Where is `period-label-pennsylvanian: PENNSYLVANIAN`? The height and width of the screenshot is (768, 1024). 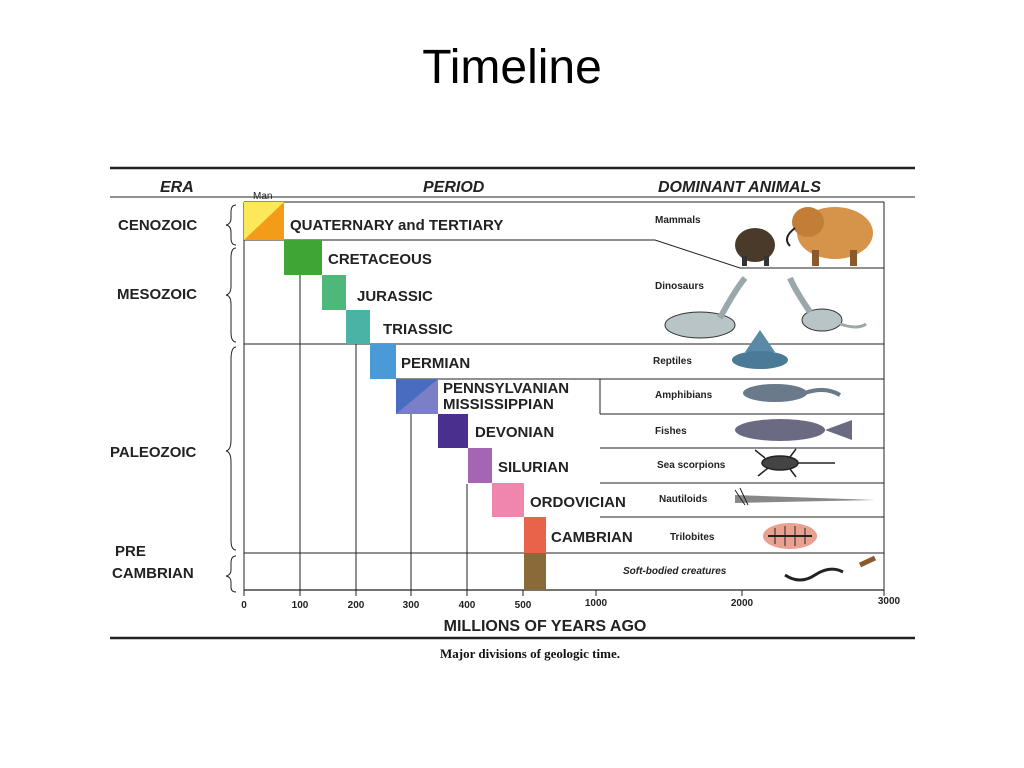 period-label-pennsylvanian: PENNSYLVANIAN is located at coordinates (506, 388).